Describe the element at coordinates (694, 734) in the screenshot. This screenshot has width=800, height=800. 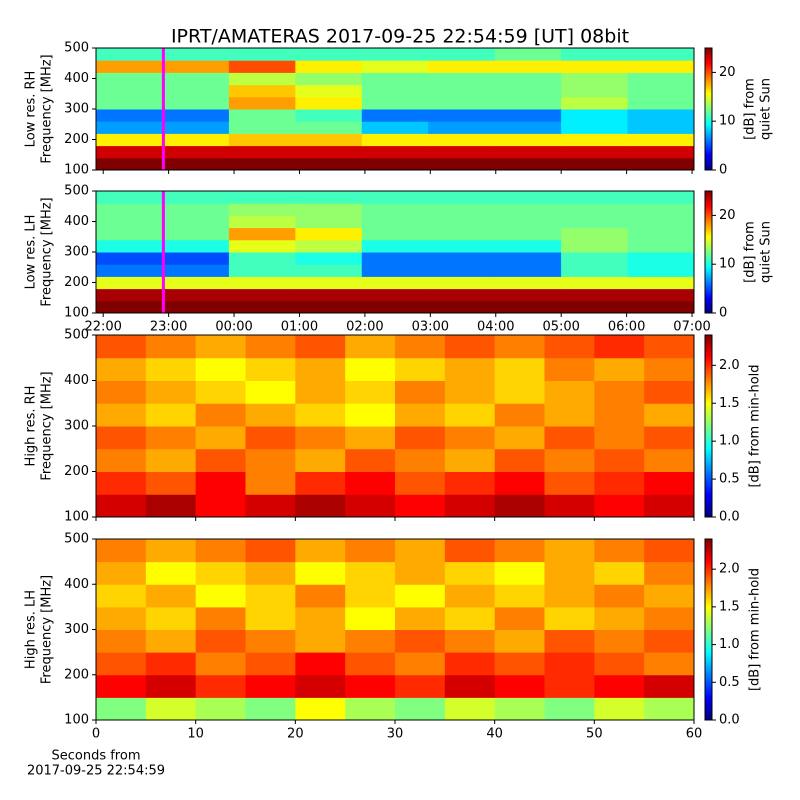
I see `x-tick-label: 60` at that location.